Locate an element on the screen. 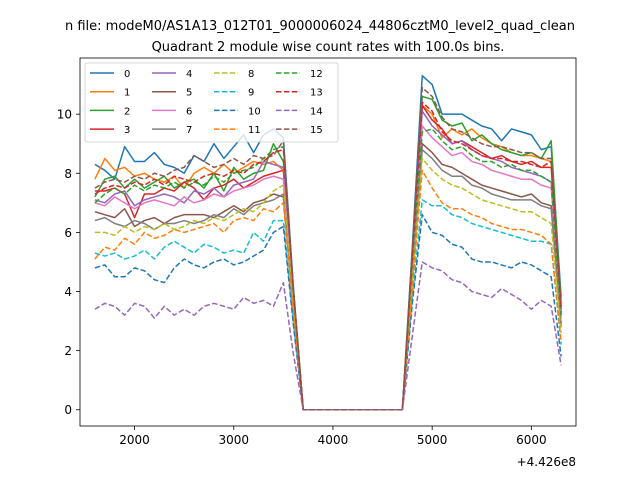 This screenshot has width=640, height=480. legend-label-8: 8 is located at coordinates (251, 74).